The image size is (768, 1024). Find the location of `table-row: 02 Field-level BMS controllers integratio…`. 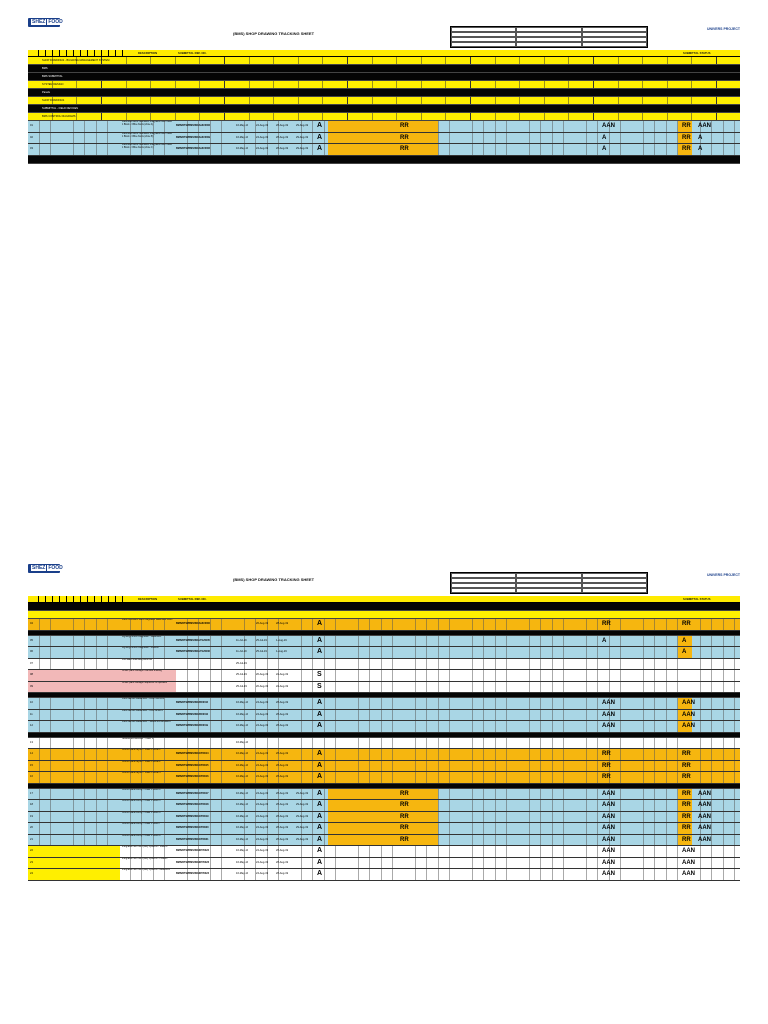

table-row: 02 Field-level BMS controllers integratio… is located at coordinates (384, 138).